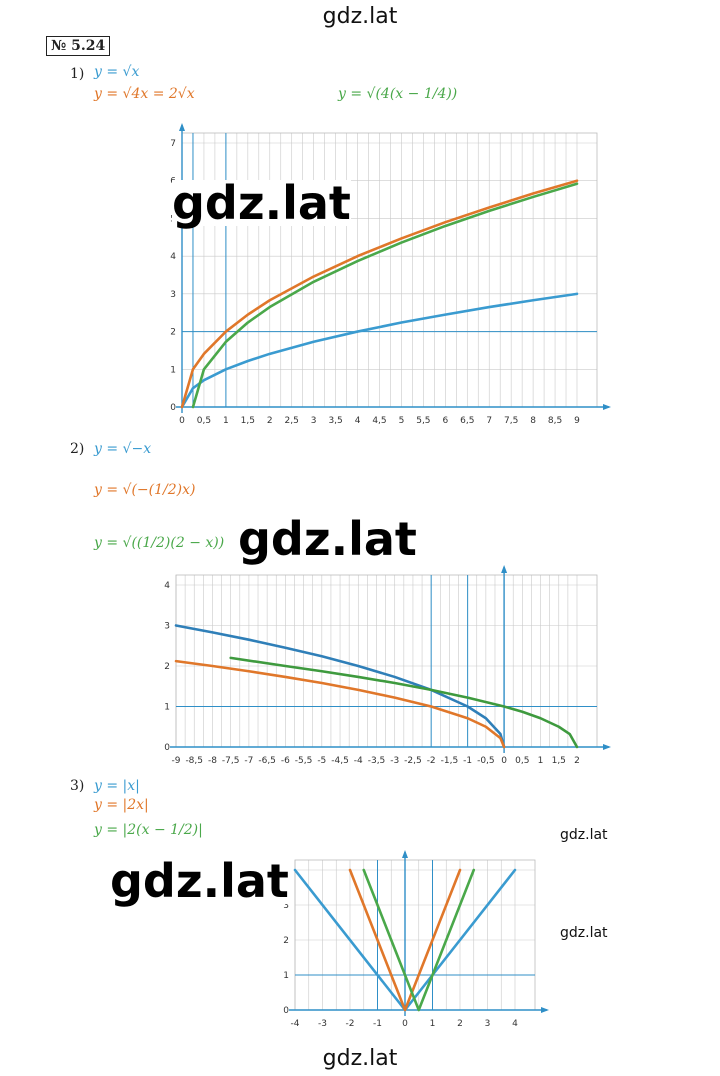 The width and height of the screenshot is (720, 1076). I want to click on x-tick-label: 6,5, so click(467, 421).